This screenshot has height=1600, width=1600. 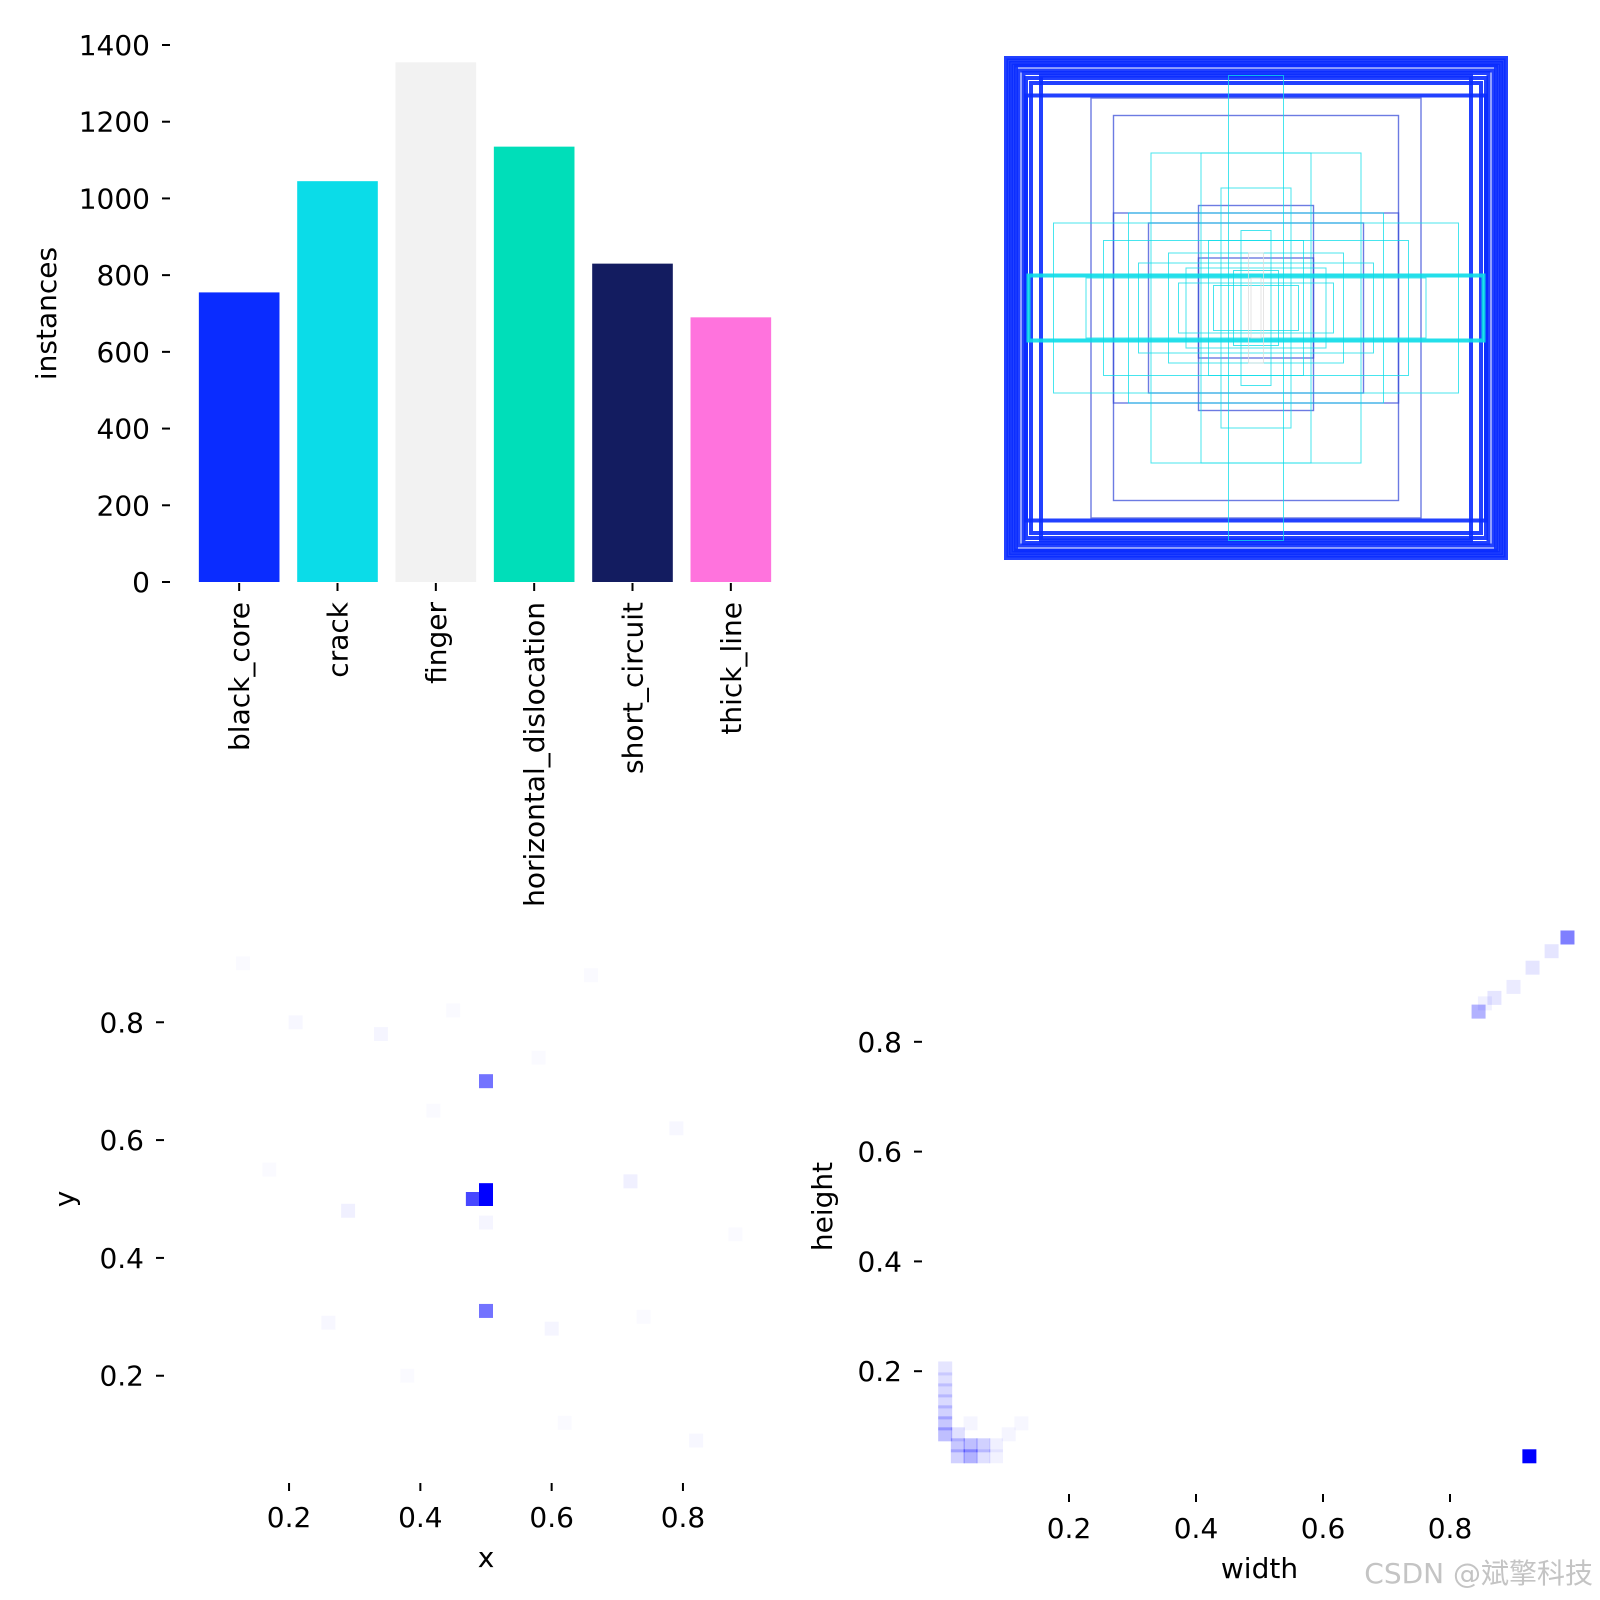 What do you see at coordinates (632, 422) in the screenshot?
I see `bar-short_circuit` at bounding box center [632, 422].